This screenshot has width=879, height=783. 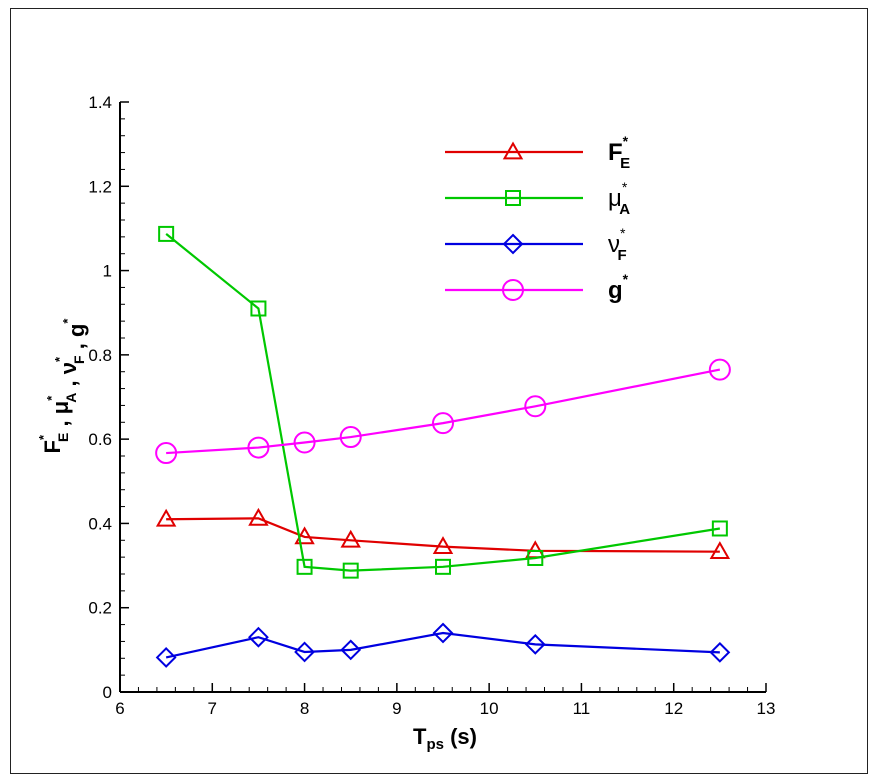 I want to click on legend: F* E μ* A ν* F g*, so click(x=537, y=218).